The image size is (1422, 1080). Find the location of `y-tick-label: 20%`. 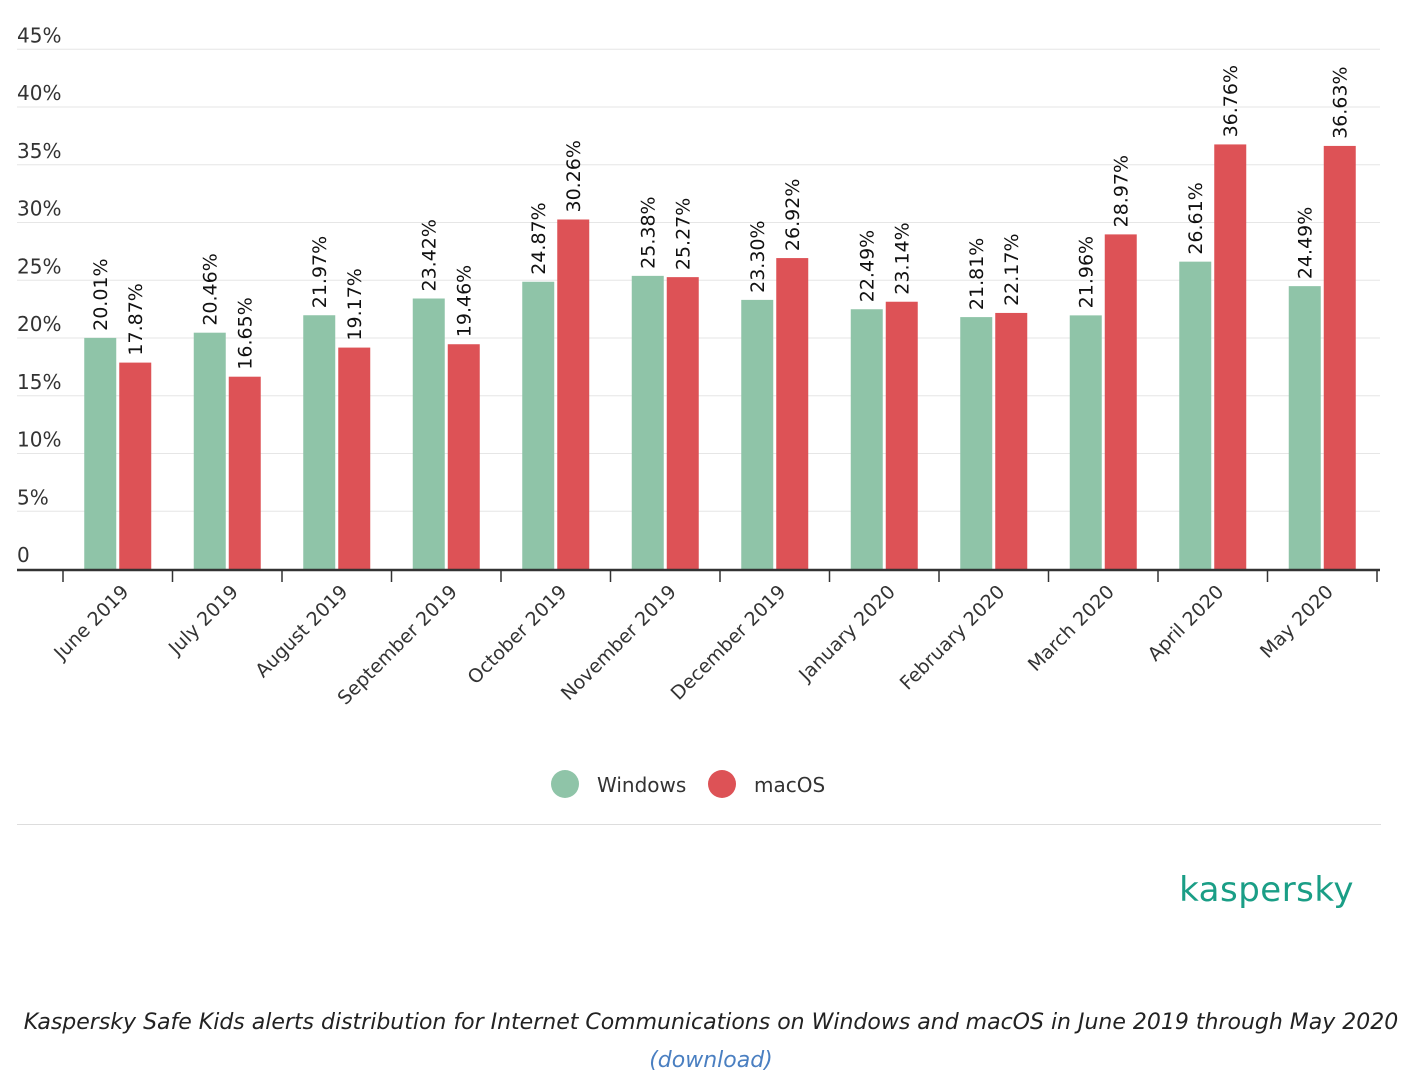

y-tick-label: 20% is located at coordinates (39, 324).